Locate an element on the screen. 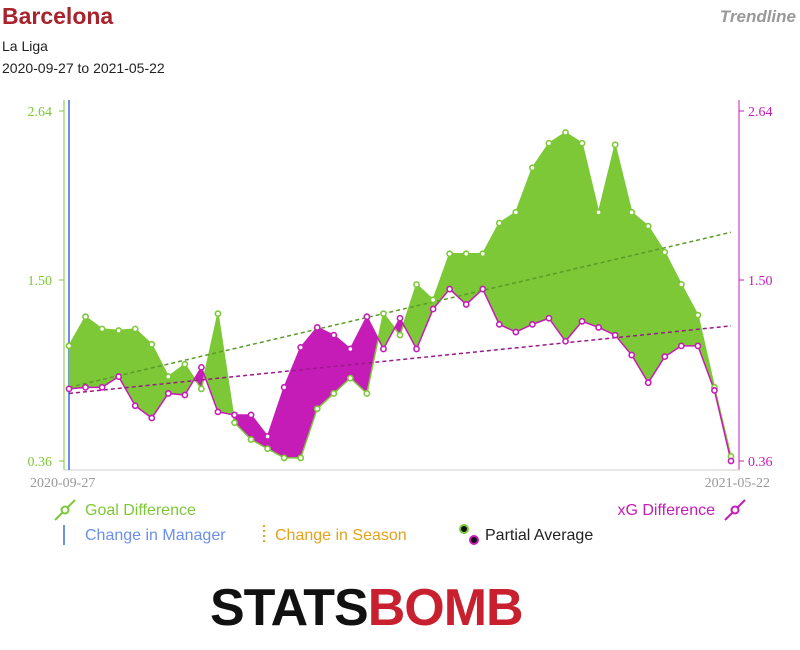 This screenshot has width=800, height=650. legend-change-manager: Change in Manager is located at coordinates (144, 535).